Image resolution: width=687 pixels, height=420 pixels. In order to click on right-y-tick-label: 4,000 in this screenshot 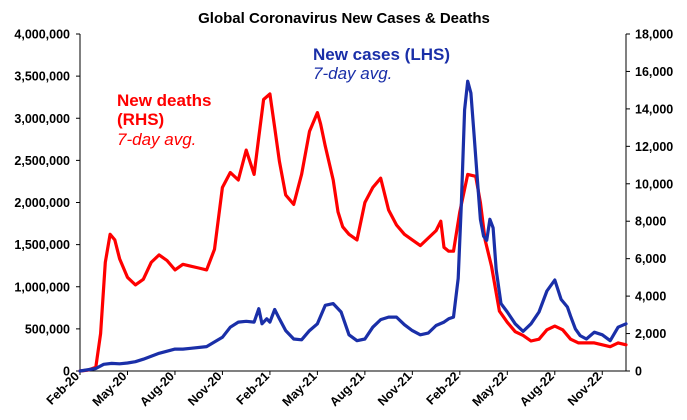, I will do `click(650, 297)`.